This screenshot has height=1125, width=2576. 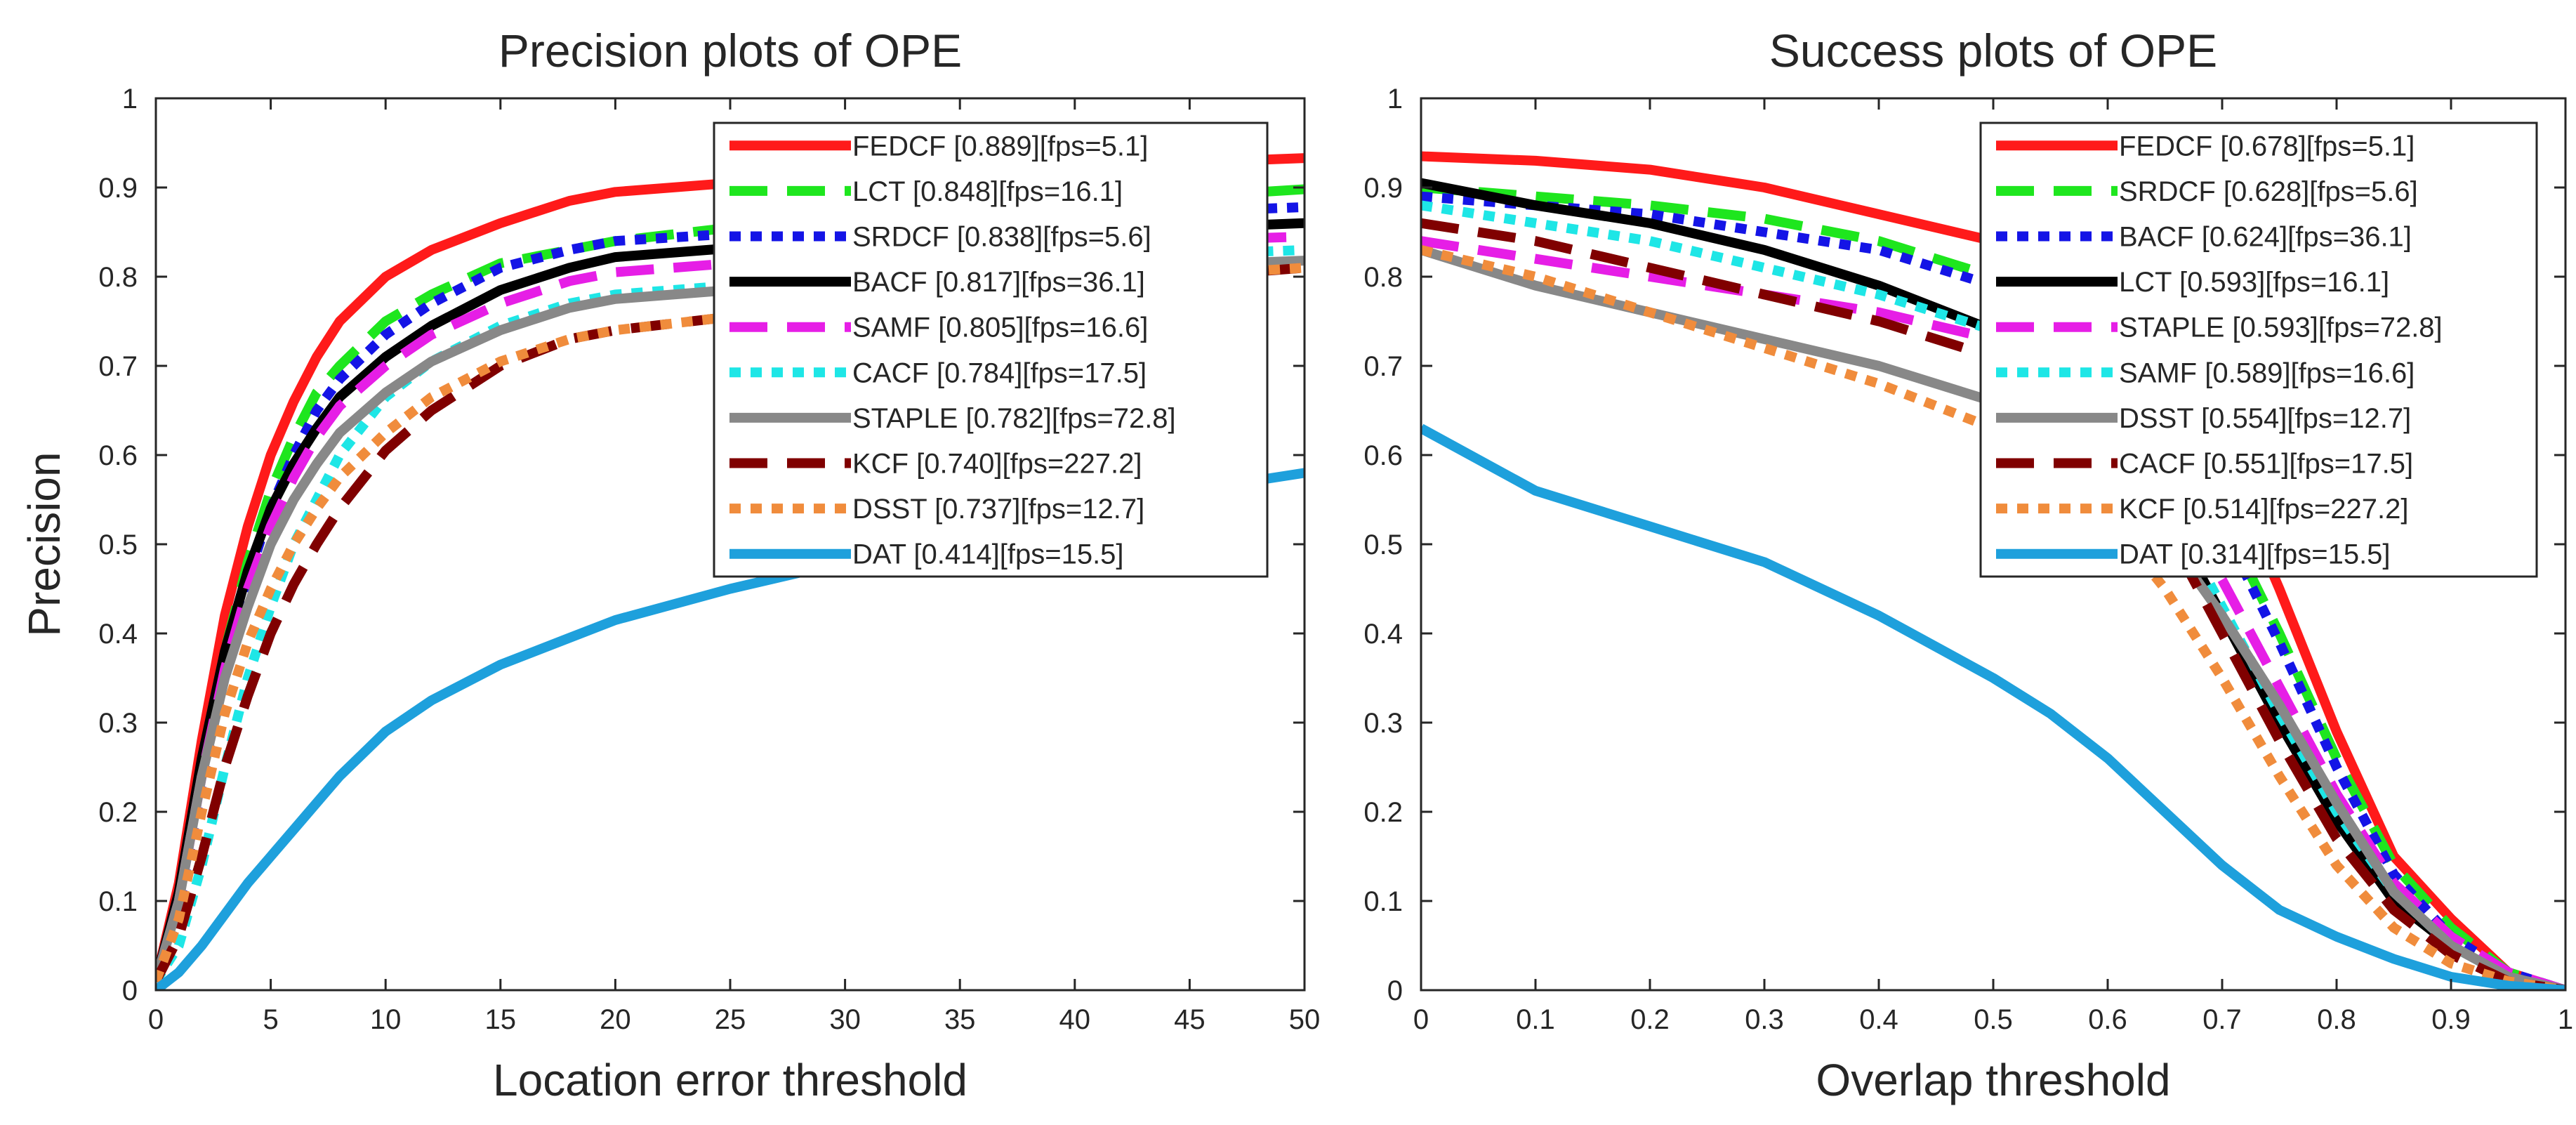 I want to click on precision-y-tick-label: 0.7, so click(x=118, y=366).